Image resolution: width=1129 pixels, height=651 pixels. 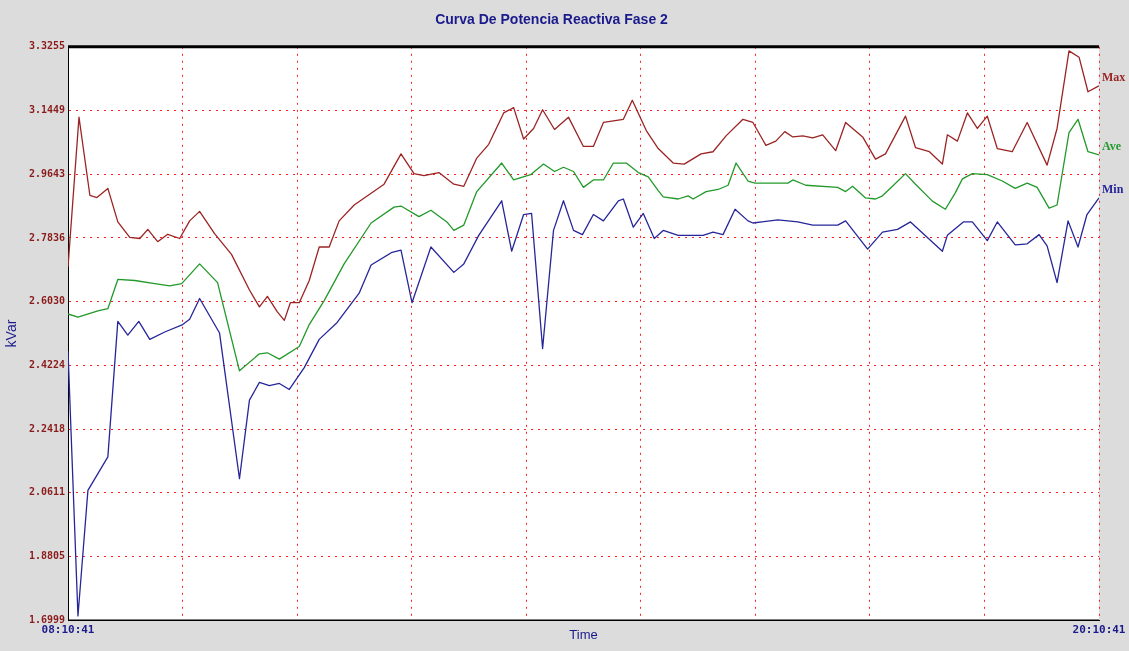 I want to click on y-tick-label: 1.6999, so click(x=46, y=619).